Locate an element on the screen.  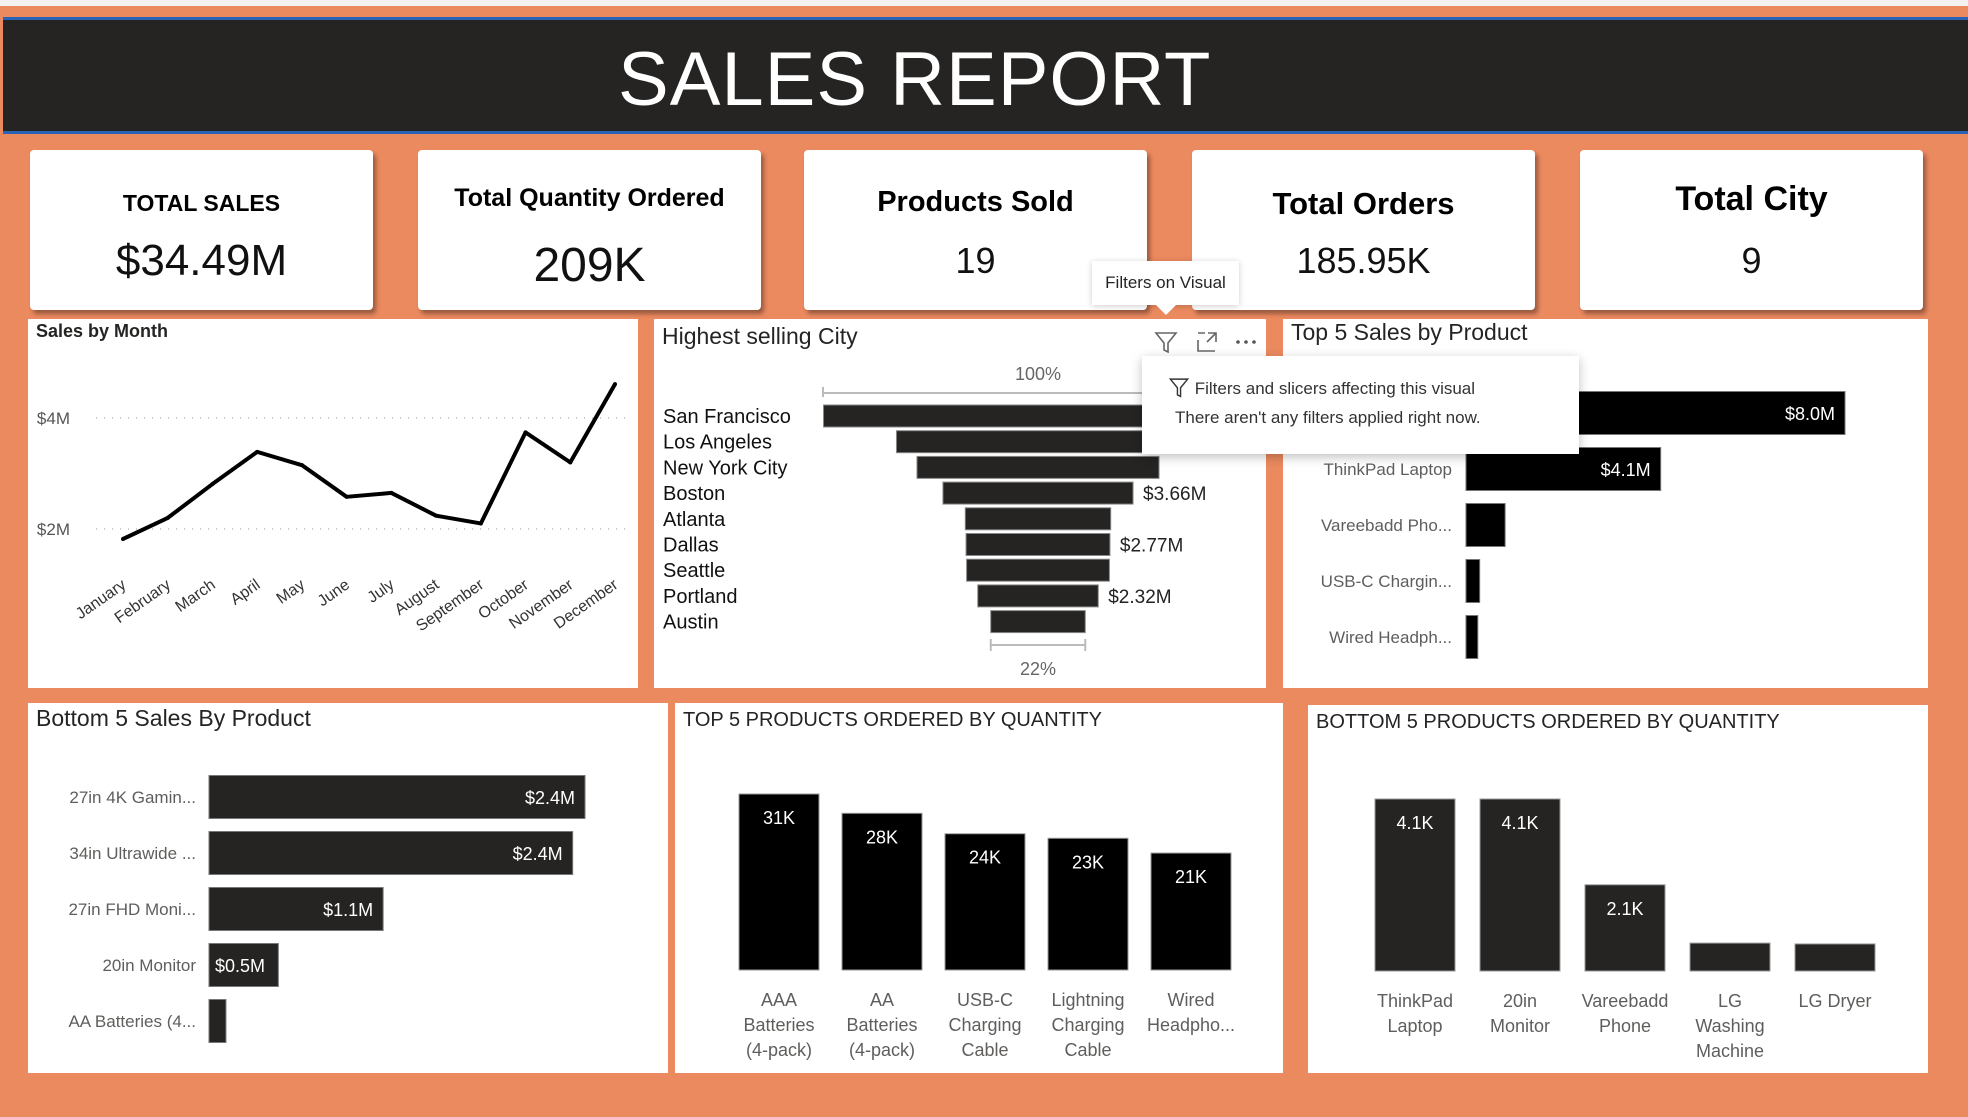
funnel-category-label: San Francisco is located at coordinates (727, 417).